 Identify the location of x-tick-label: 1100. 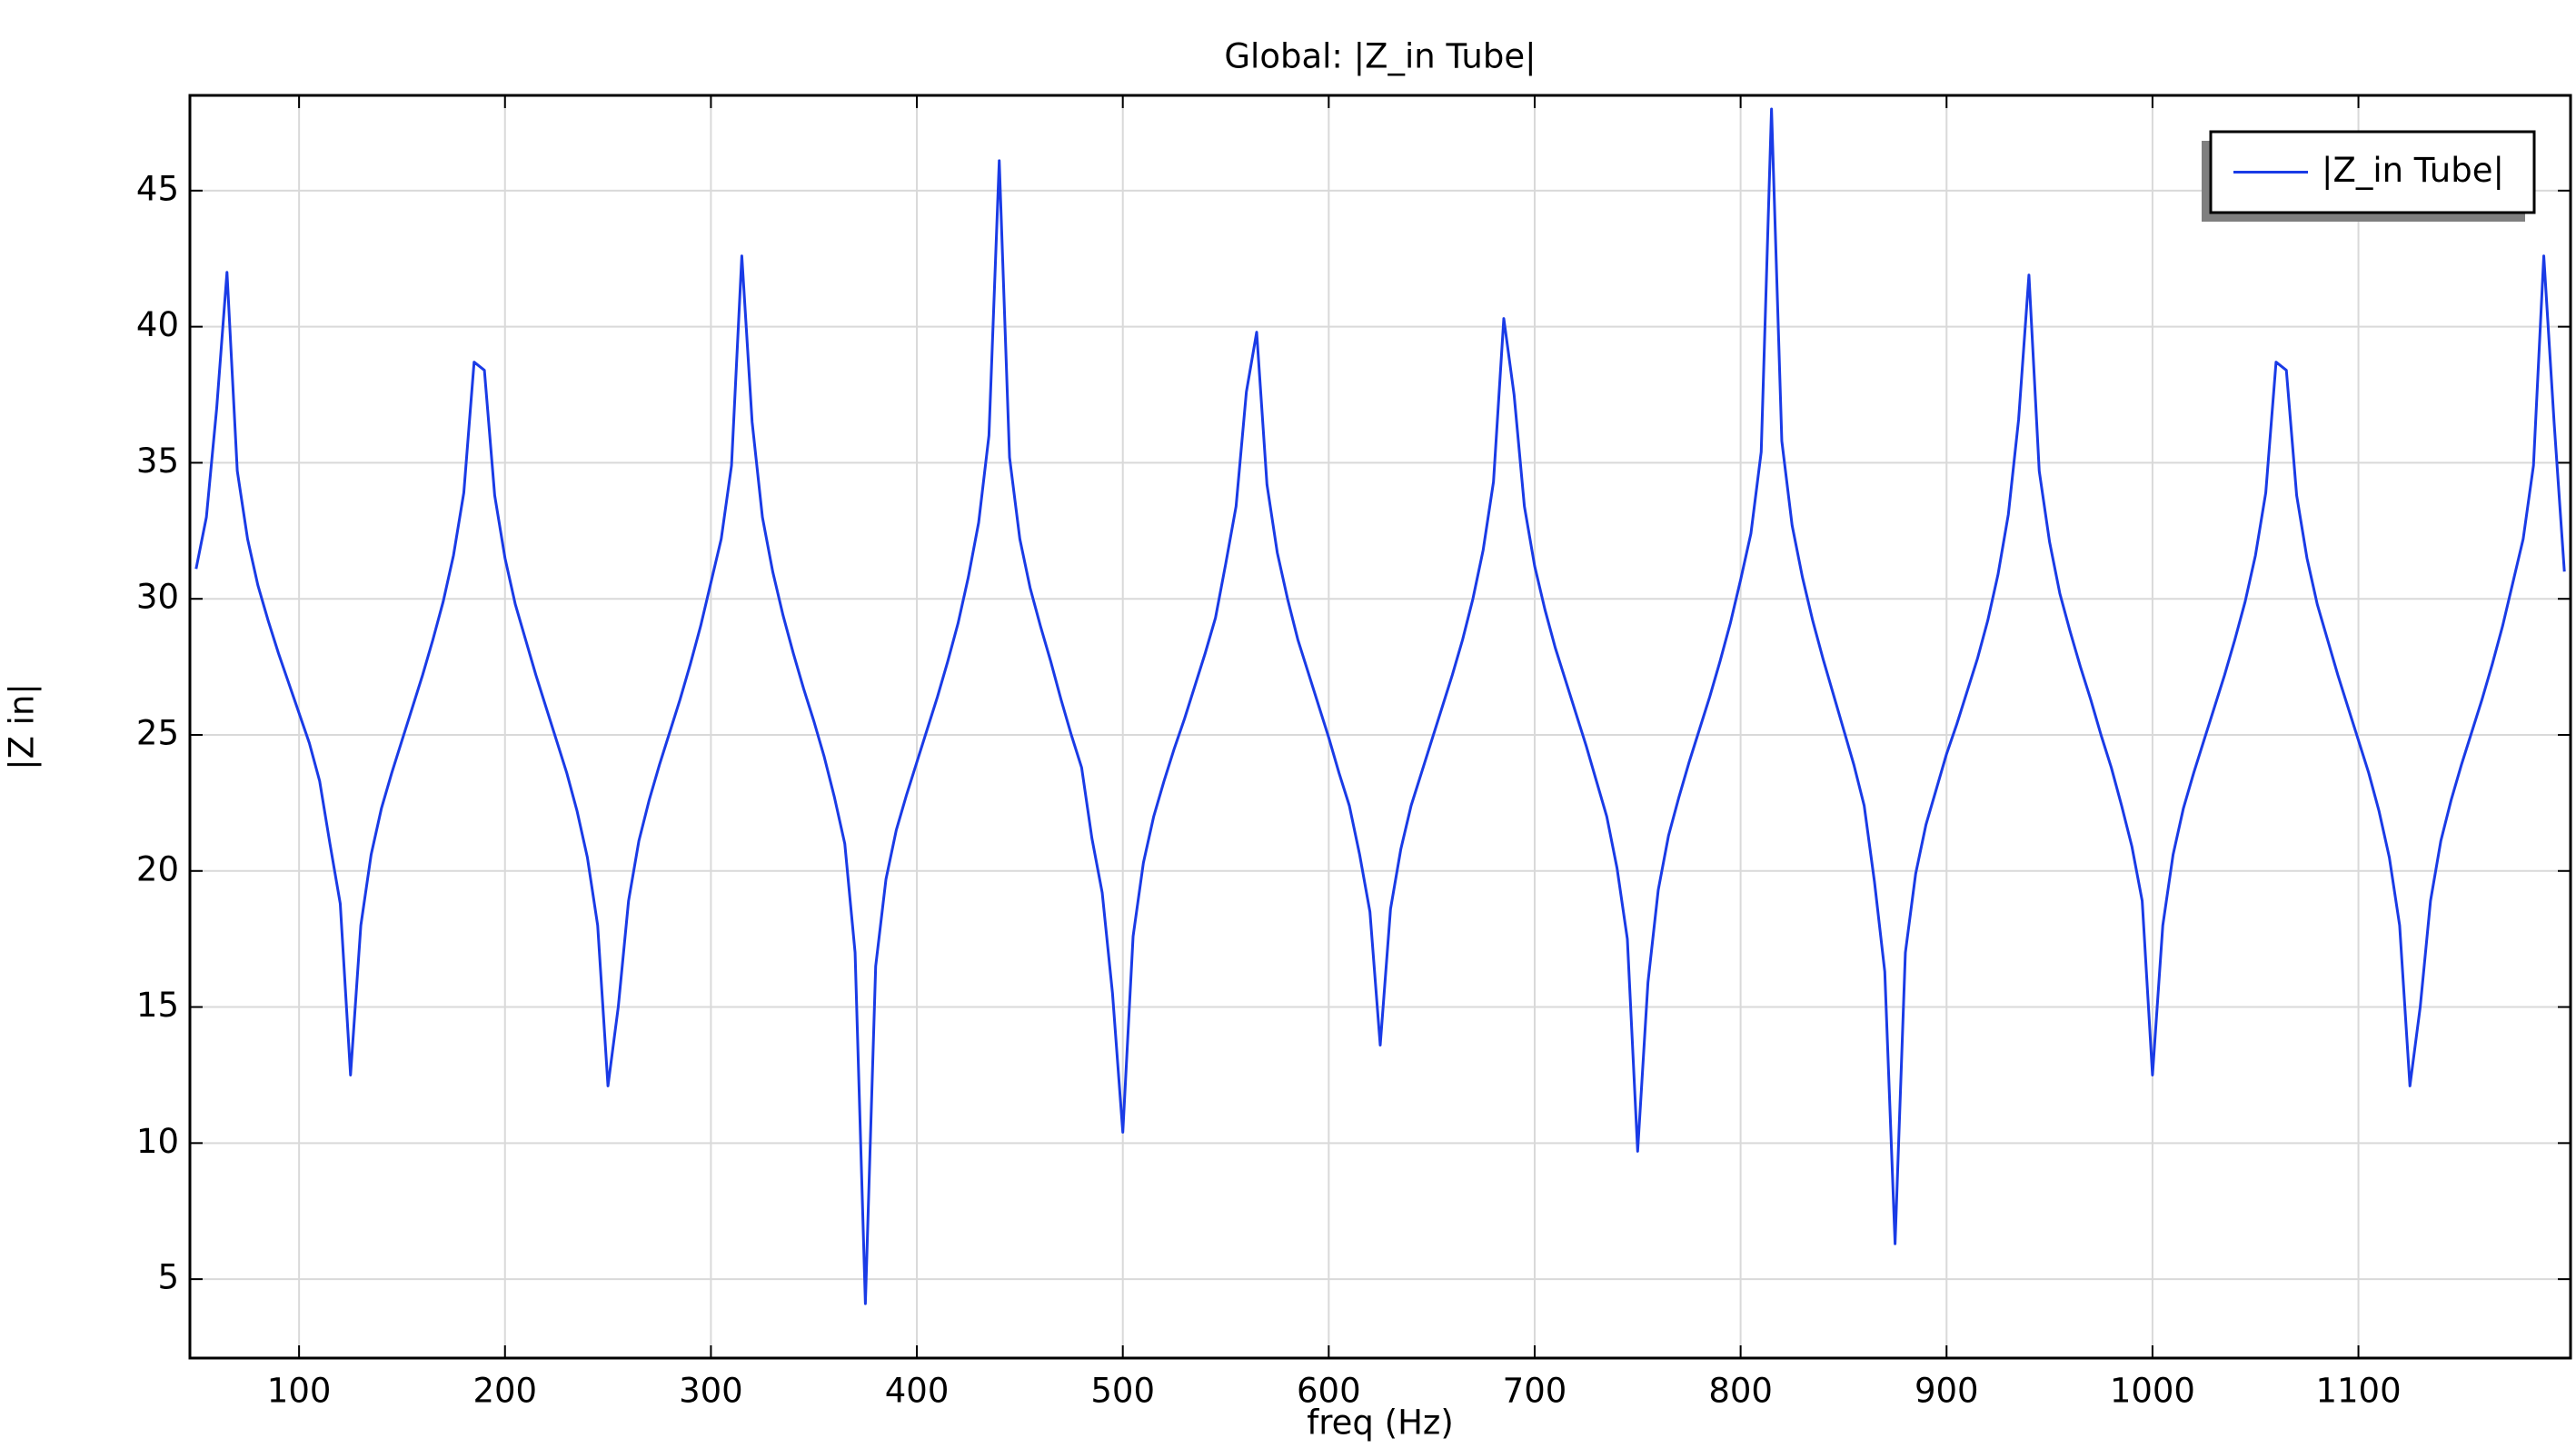
(2358, 1391).